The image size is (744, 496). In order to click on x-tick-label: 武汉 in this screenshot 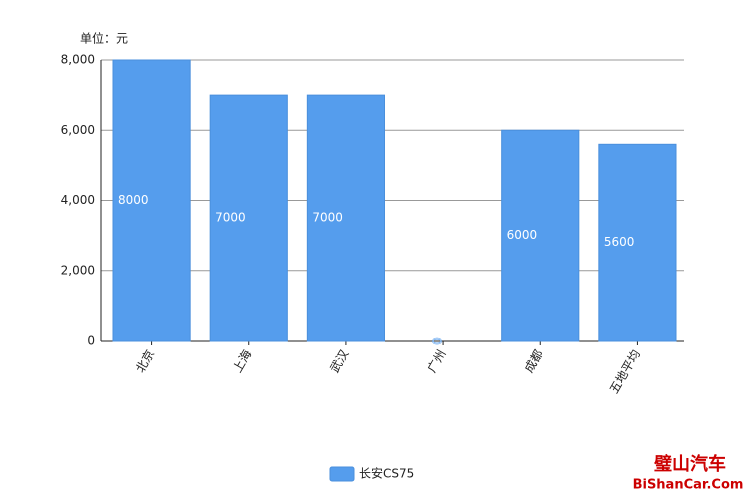, I will do `click(339, 361)`.